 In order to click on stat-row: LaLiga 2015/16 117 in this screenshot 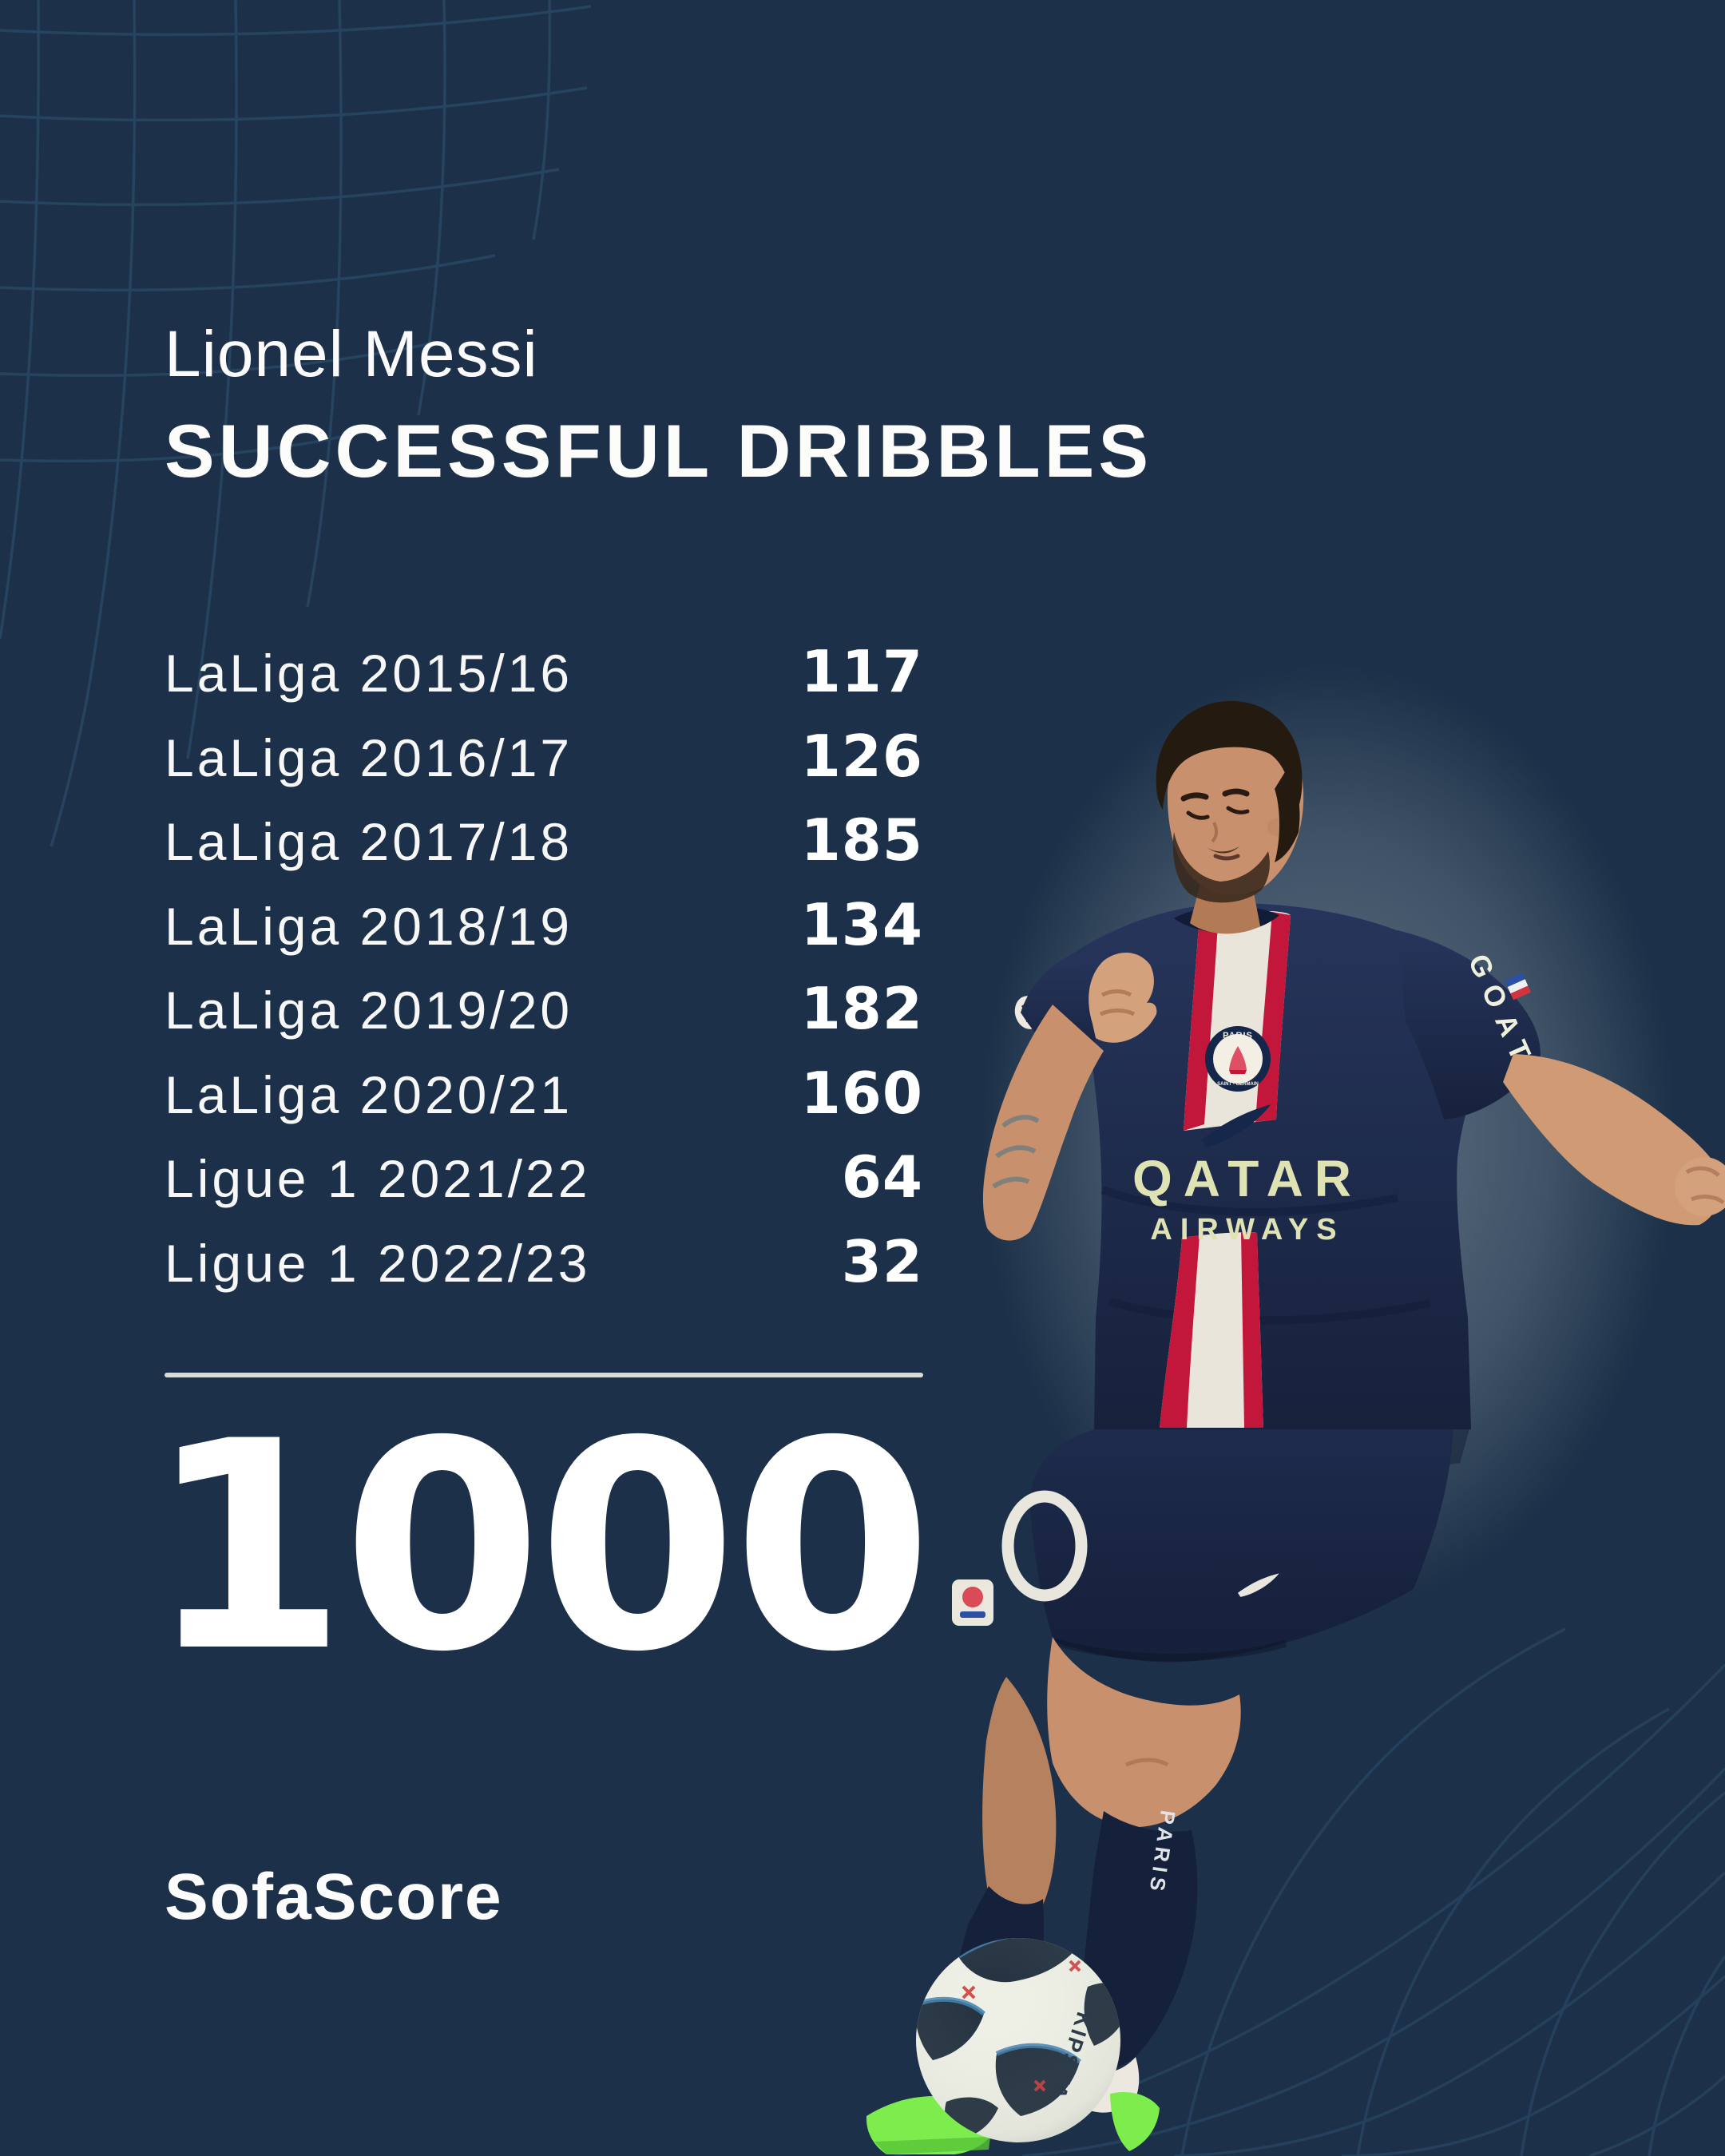, I will do `click(544, 680)`.